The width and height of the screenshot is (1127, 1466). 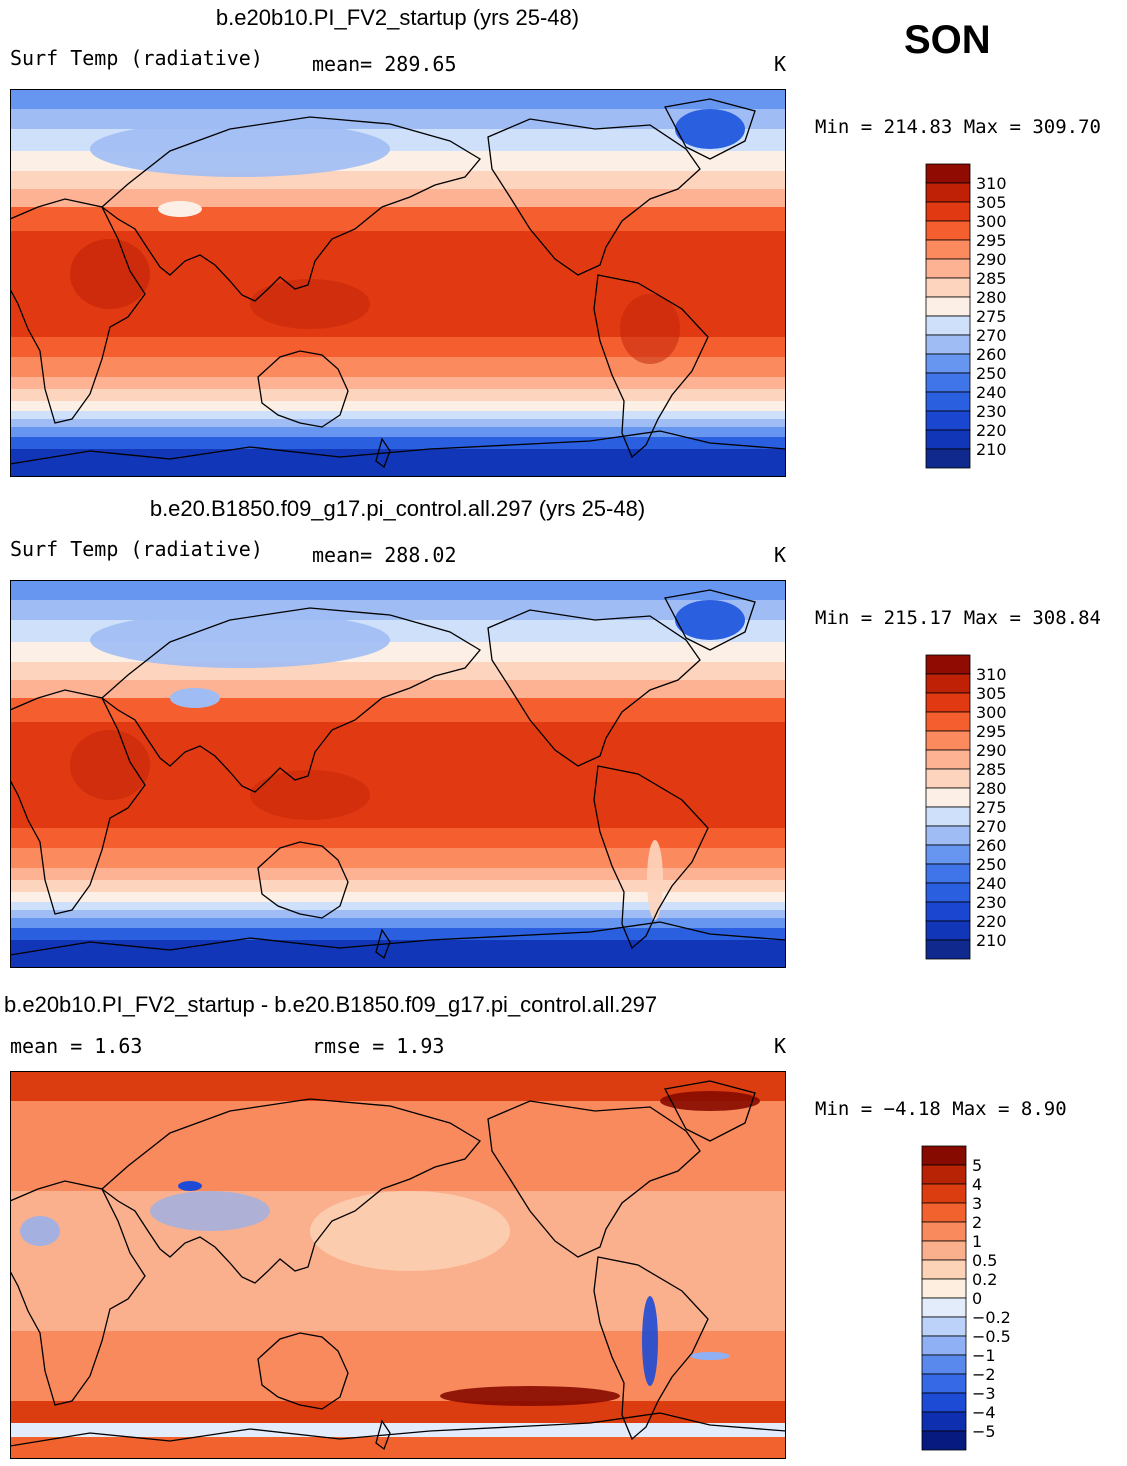 I want to click on panel2-colorbar-tick-label: 220, so click(x=991, y=921).